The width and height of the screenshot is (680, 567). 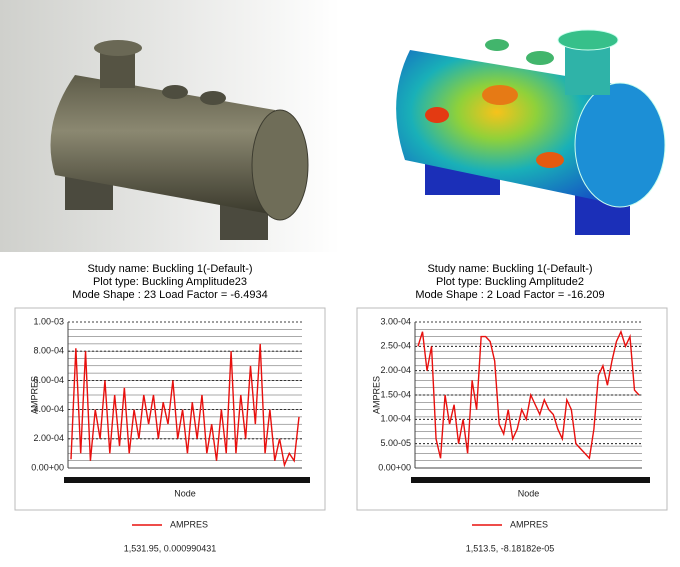 I want to click on chart-caption: Mode Shape : 23 Load Factor = -6.4934, so click(x=169, y=295).